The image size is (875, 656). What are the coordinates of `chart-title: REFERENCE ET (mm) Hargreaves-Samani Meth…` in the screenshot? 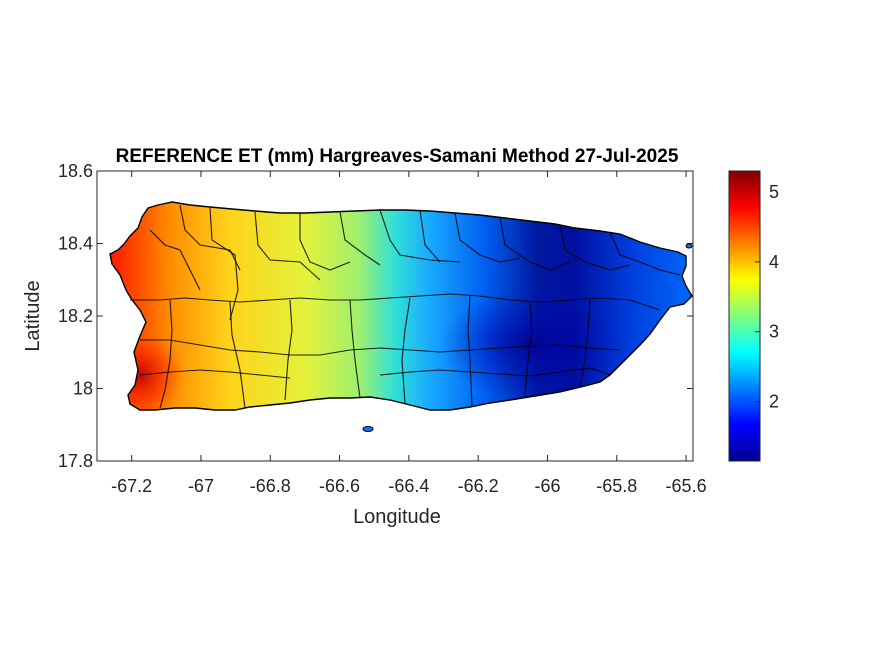 It's located at (397, 156).